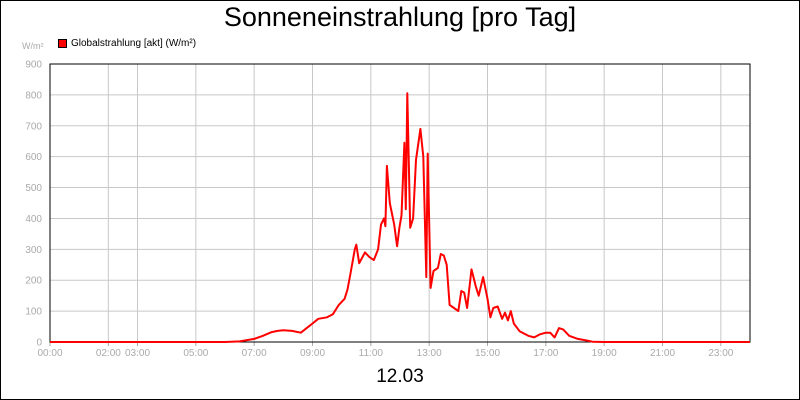 The height and width of the screenshot is (400, 800). I want to click on y-tick-label: 500, so click(33, 188).